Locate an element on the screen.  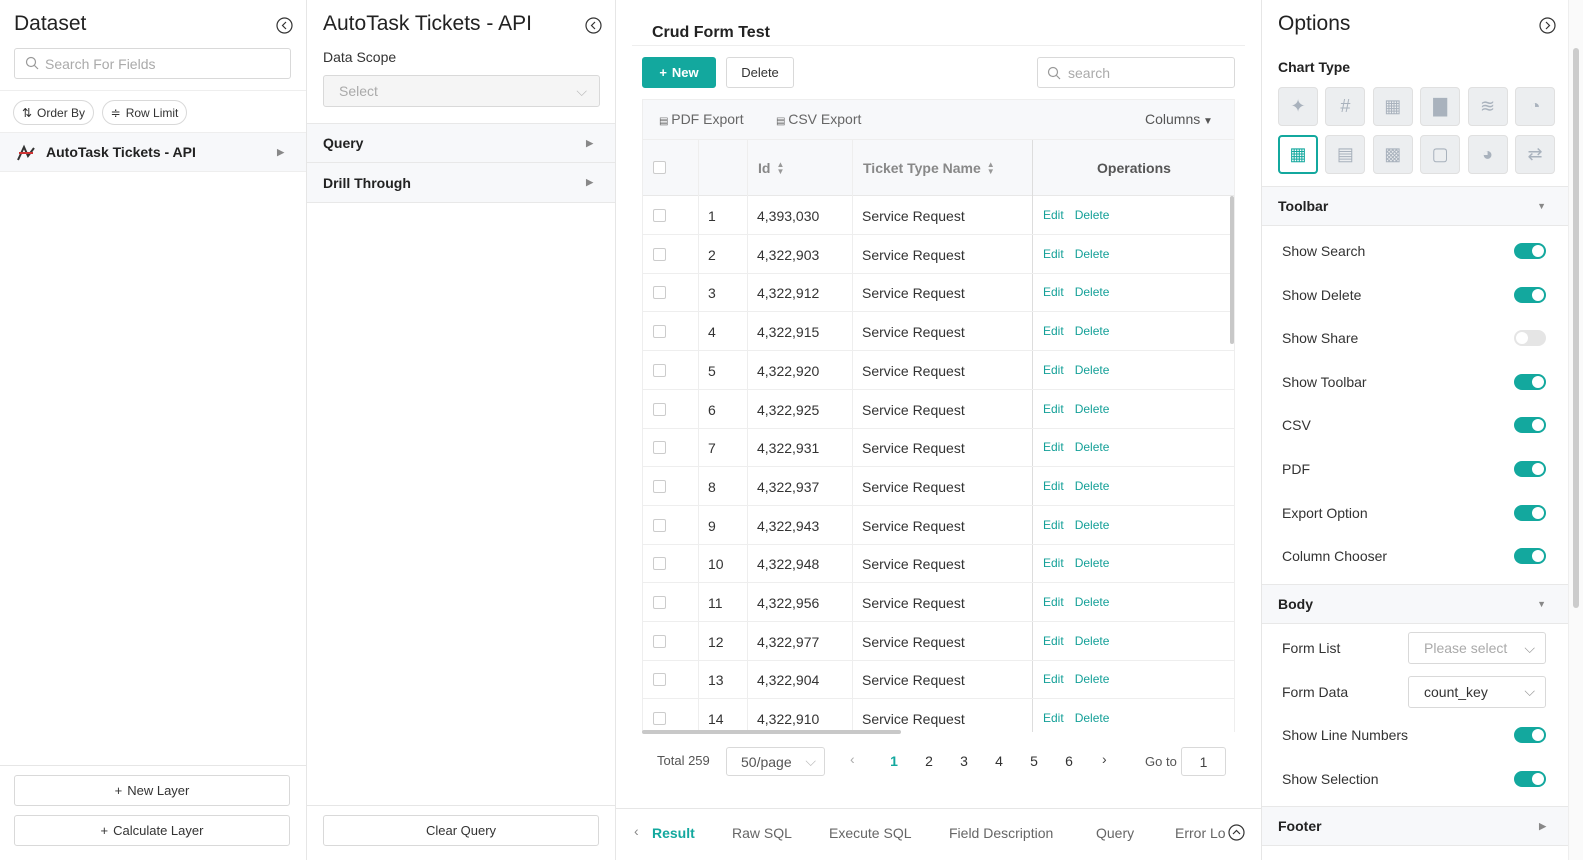
page-size-select: 50/page ⌵ is located at coordinates (775, 761).